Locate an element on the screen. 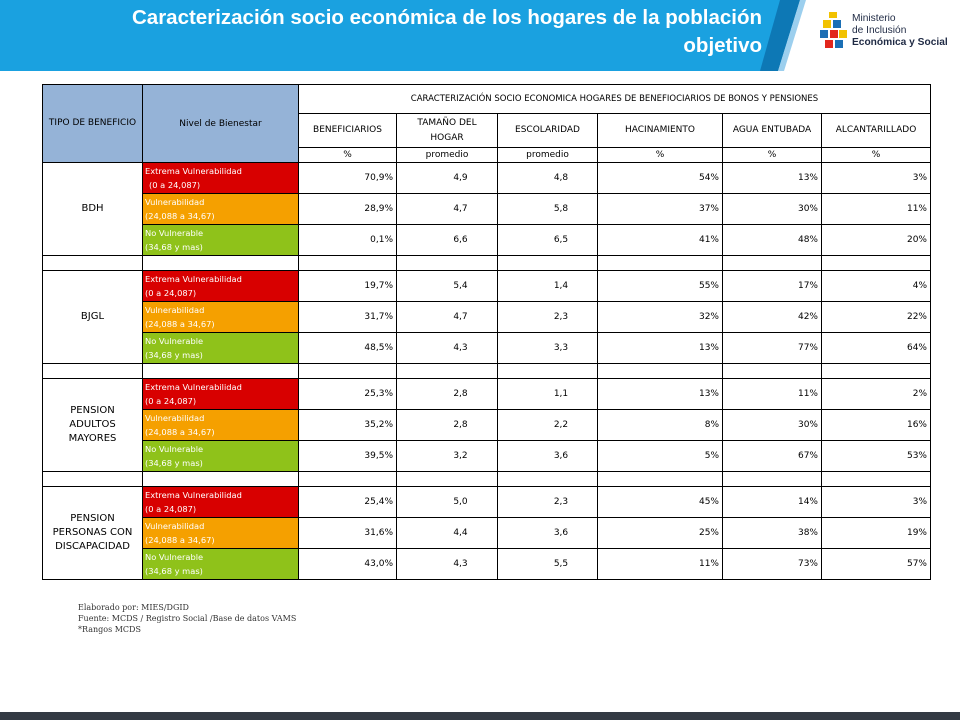 The width and height of the screenshot is (960, 720). value-cell: 8% is located at coordinates (660, 425).